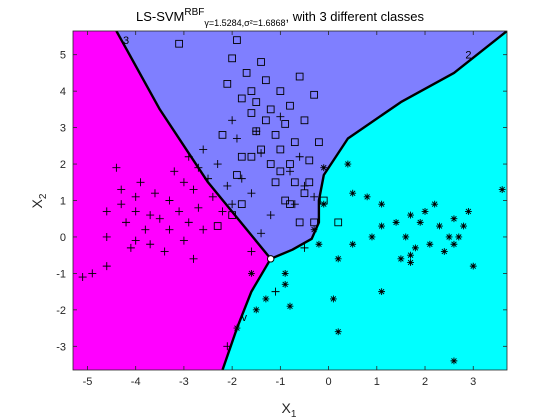  Describe the element at coordinates (280, 382) in the screenshot. I see `x-tick-label--1: -1` at that location.